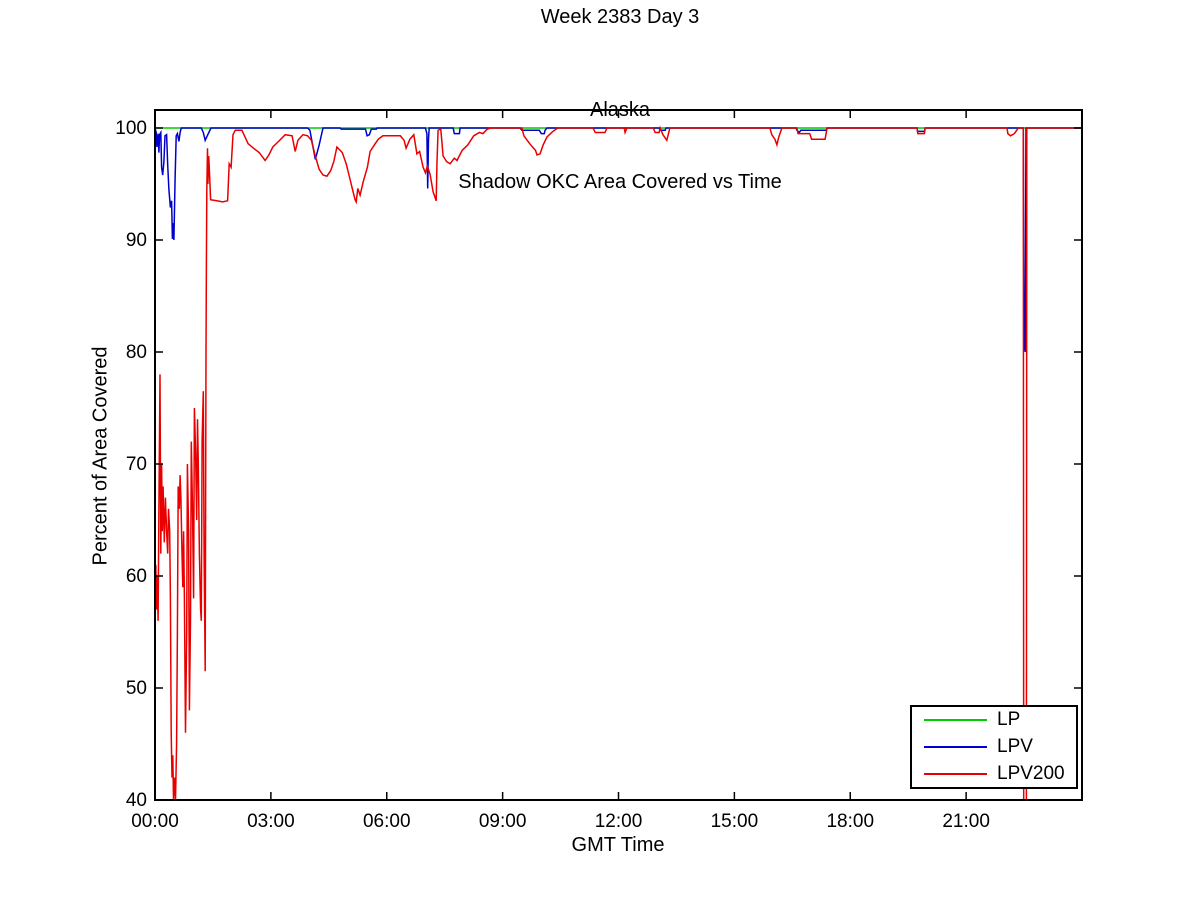  Describe the element at coordinates (136, 240) in the screenshot. I see `y-tick-label: 90` at that location.